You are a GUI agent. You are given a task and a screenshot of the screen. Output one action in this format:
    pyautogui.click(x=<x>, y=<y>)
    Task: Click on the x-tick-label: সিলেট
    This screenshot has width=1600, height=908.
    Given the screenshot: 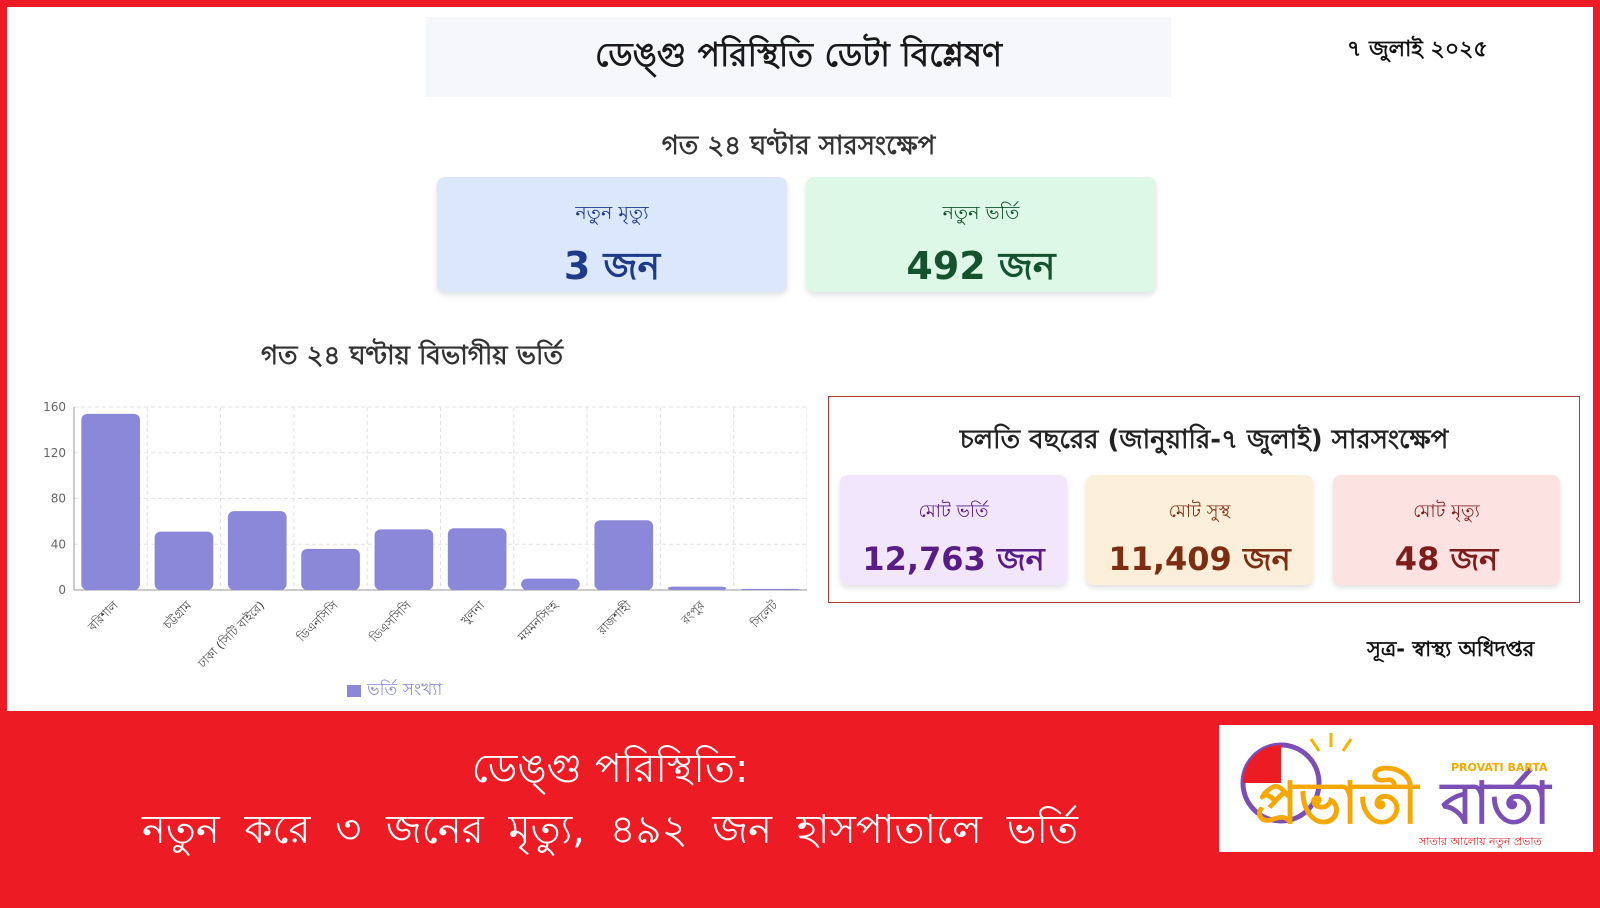 What is the action you would take?
    pyautogui.click(x=763, y=614)
    